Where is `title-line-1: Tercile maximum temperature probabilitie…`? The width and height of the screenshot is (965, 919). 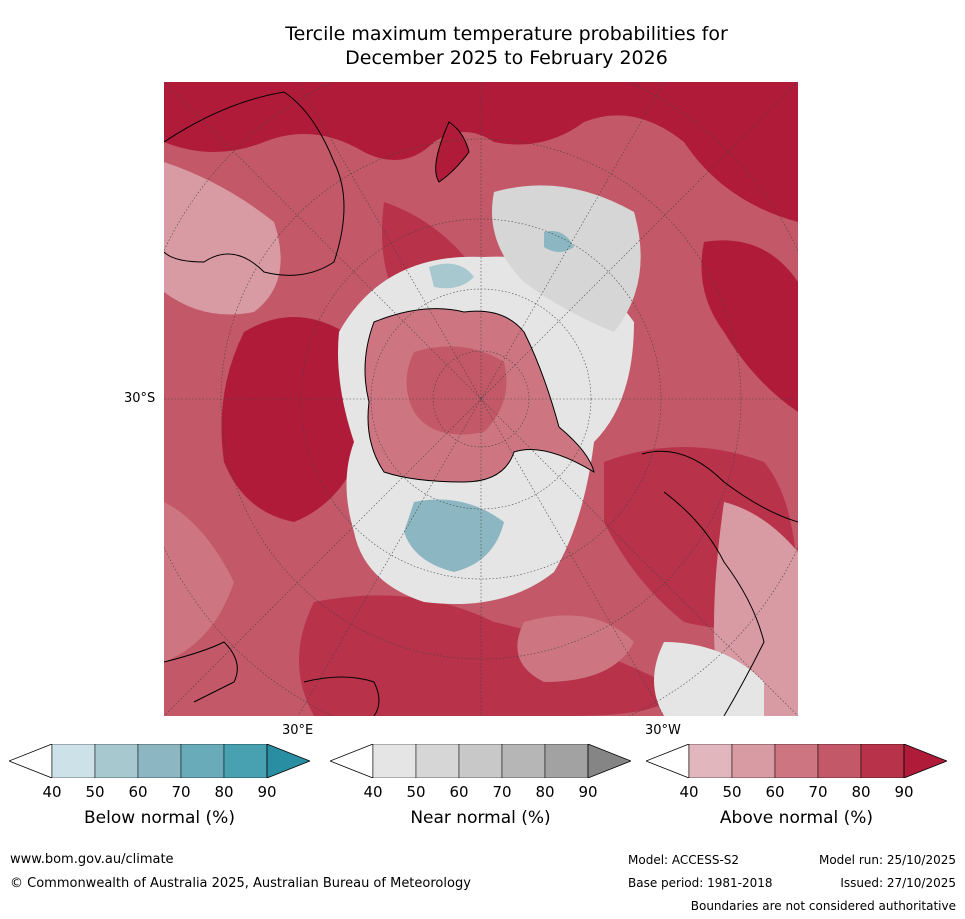 title-line-1: Tercile maximum temperature probabilitie… is located at coordinates (506, 34).